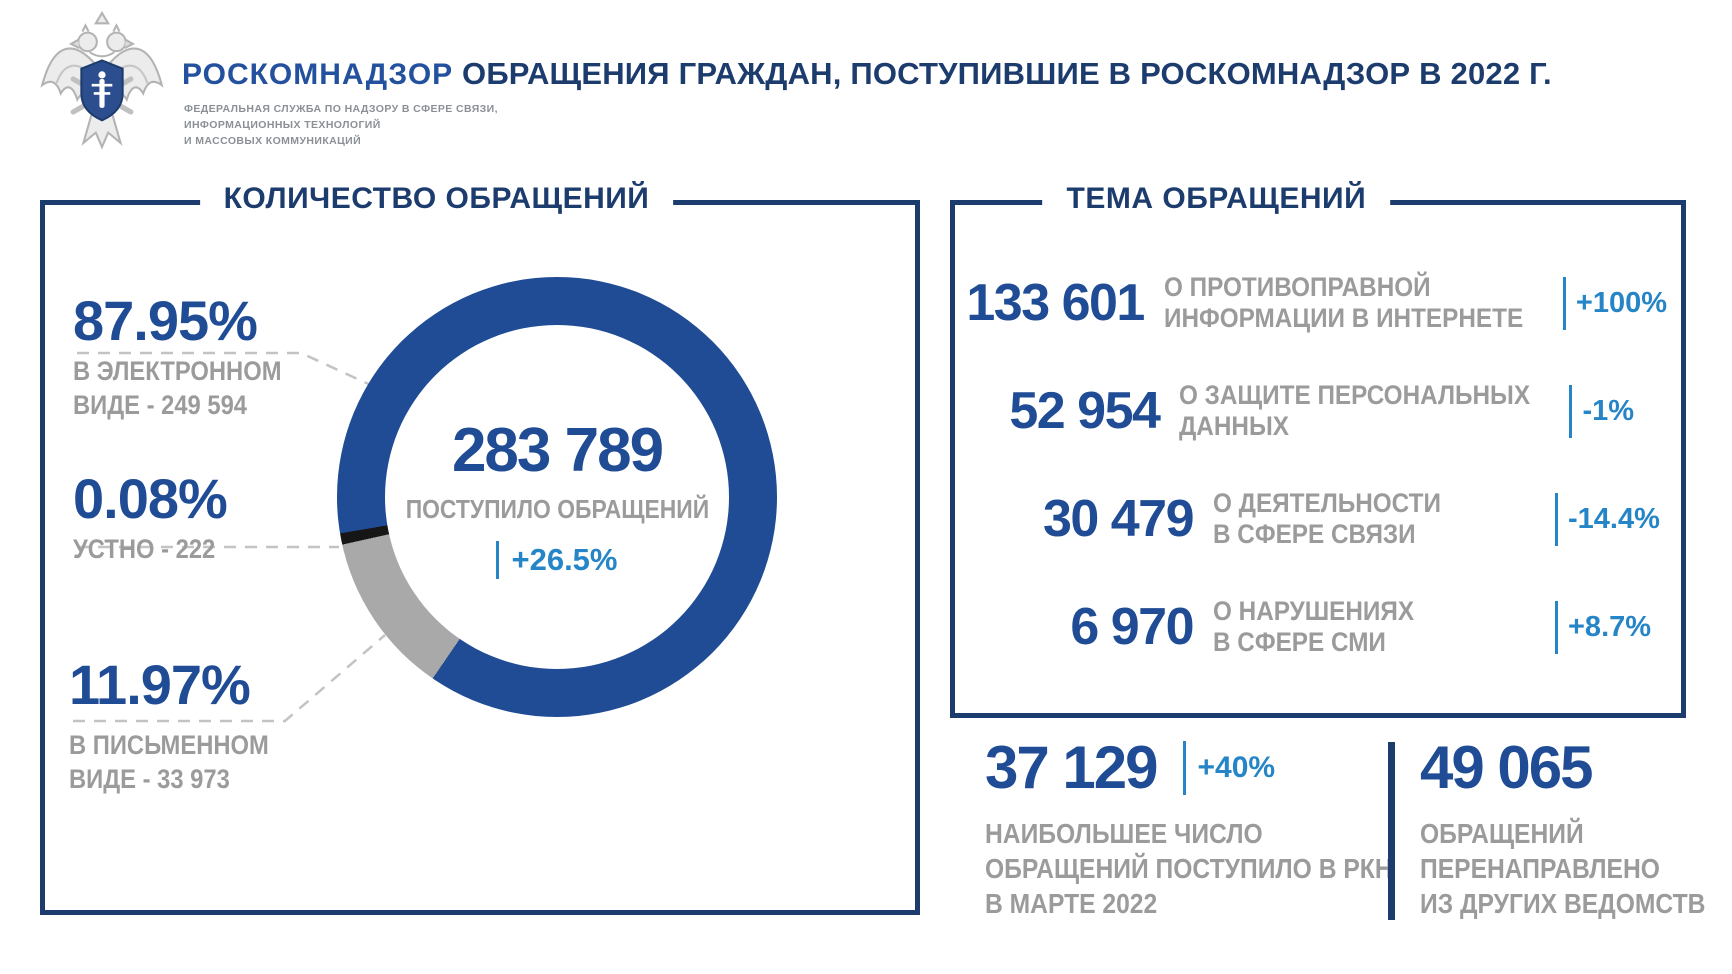 This screenshot has height=974, width=1732. I want to click on theme-label-line2: В СФЕРЕ СВЯЗИ, so click(1314, 534).